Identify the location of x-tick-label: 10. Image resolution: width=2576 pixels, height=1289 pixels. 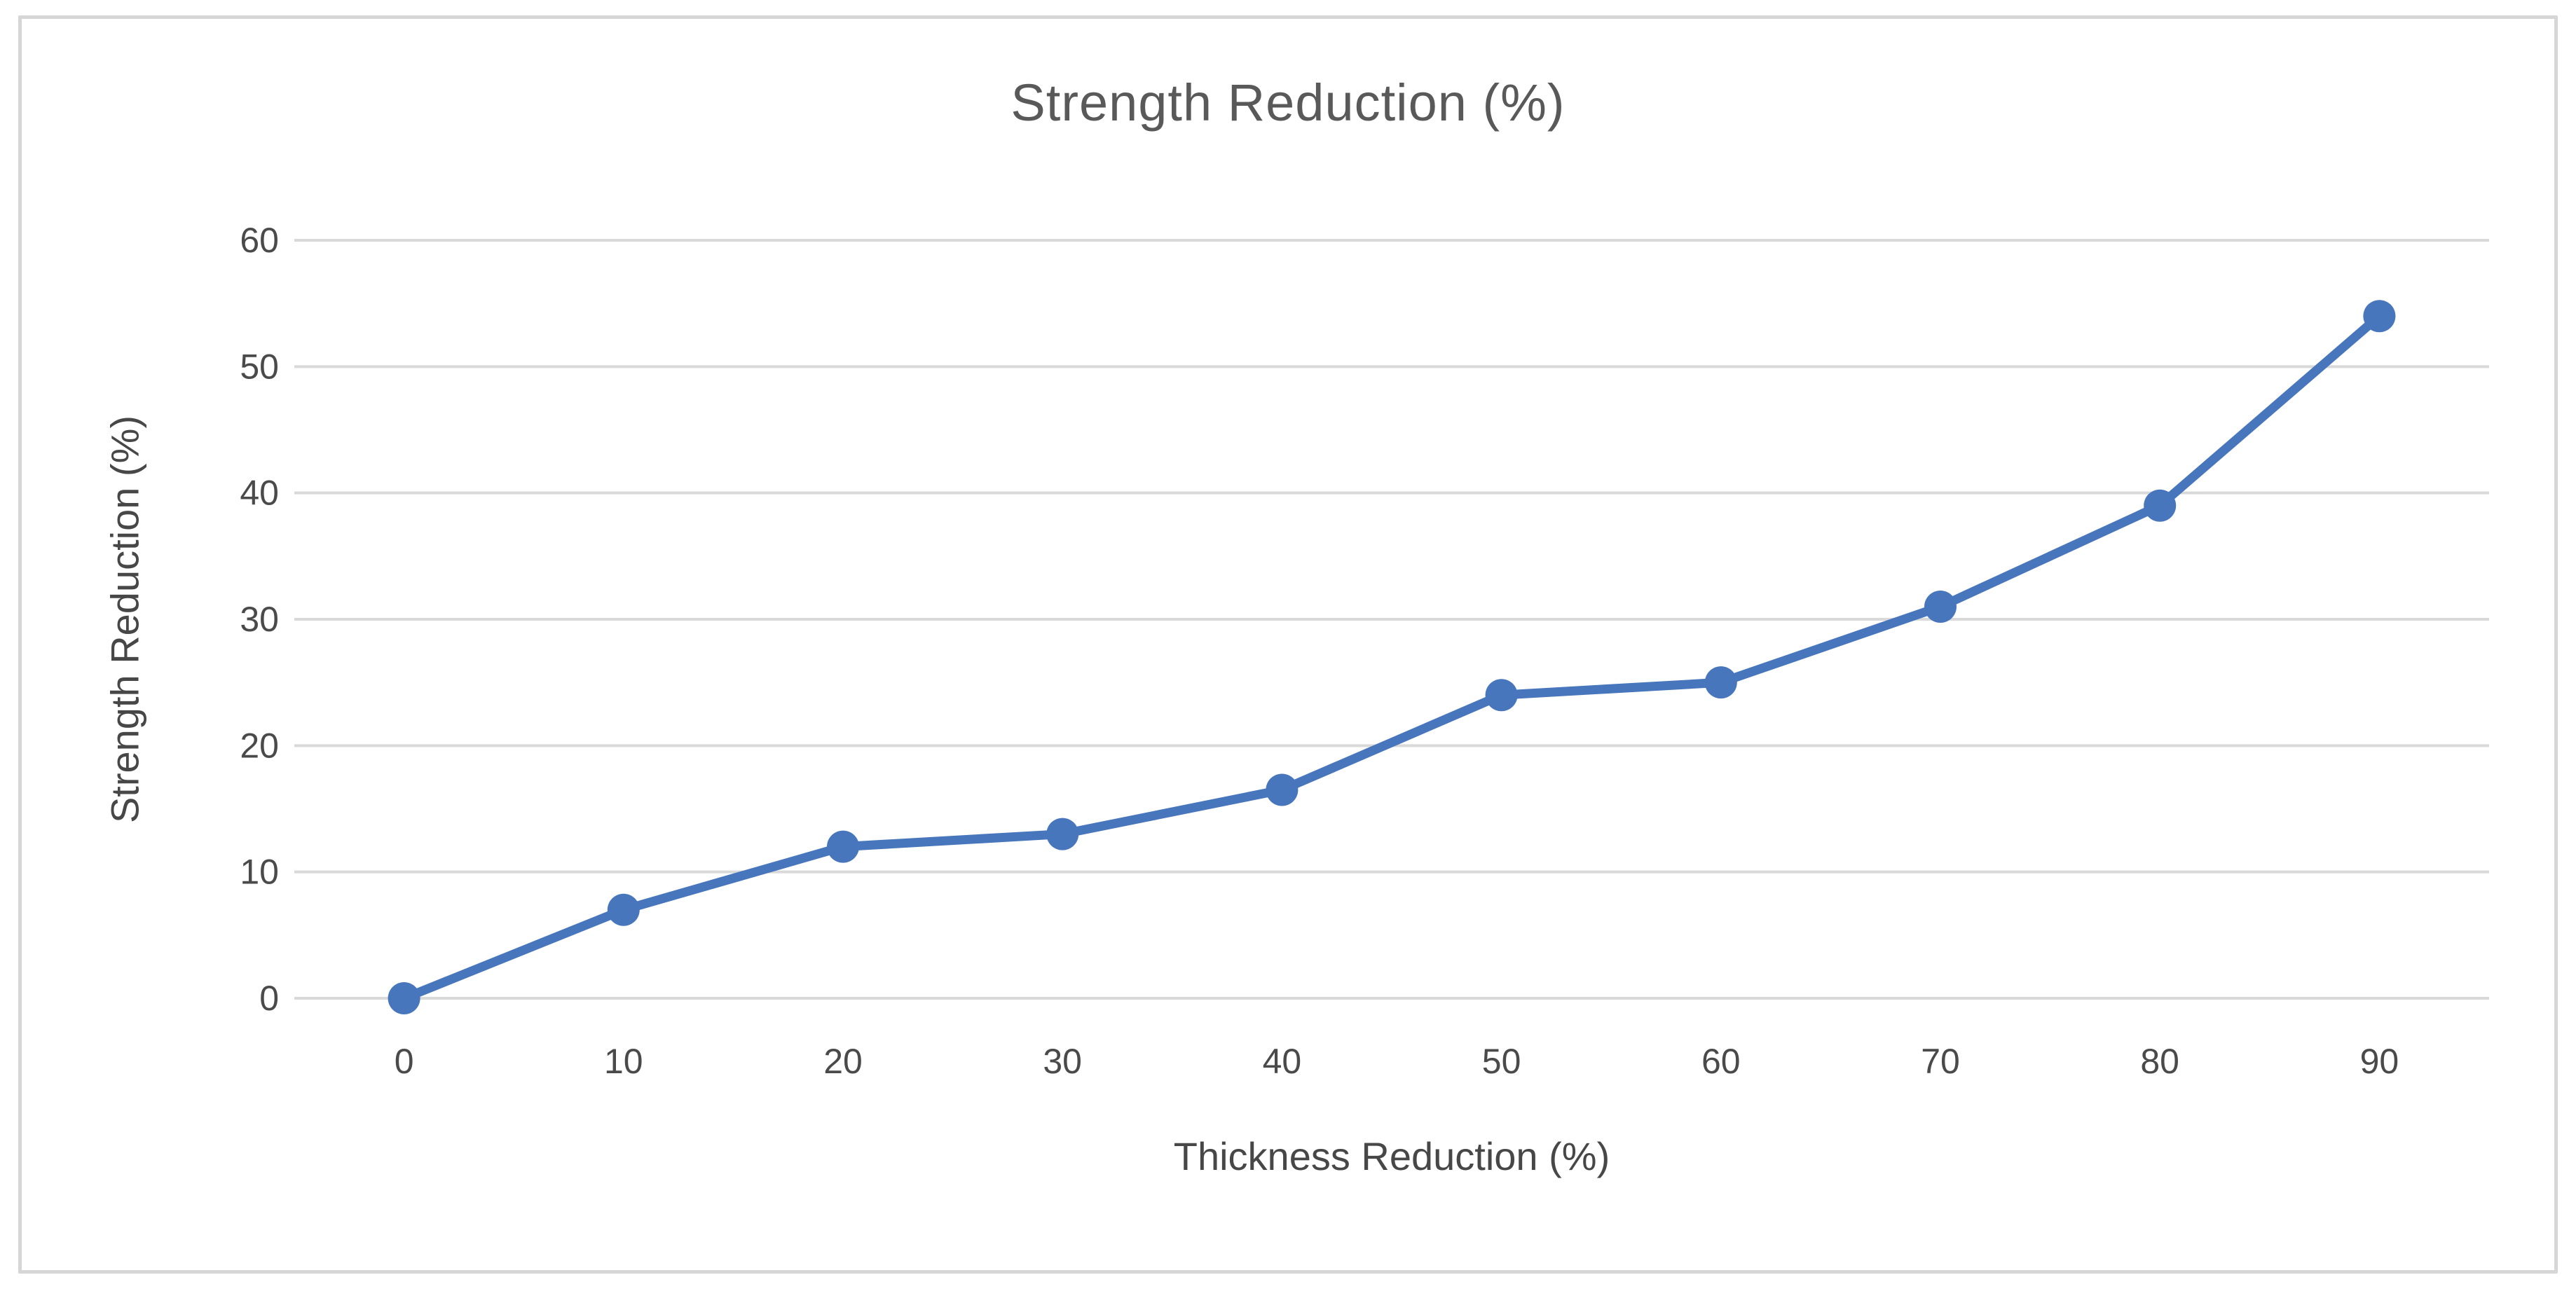
(623, 1061).